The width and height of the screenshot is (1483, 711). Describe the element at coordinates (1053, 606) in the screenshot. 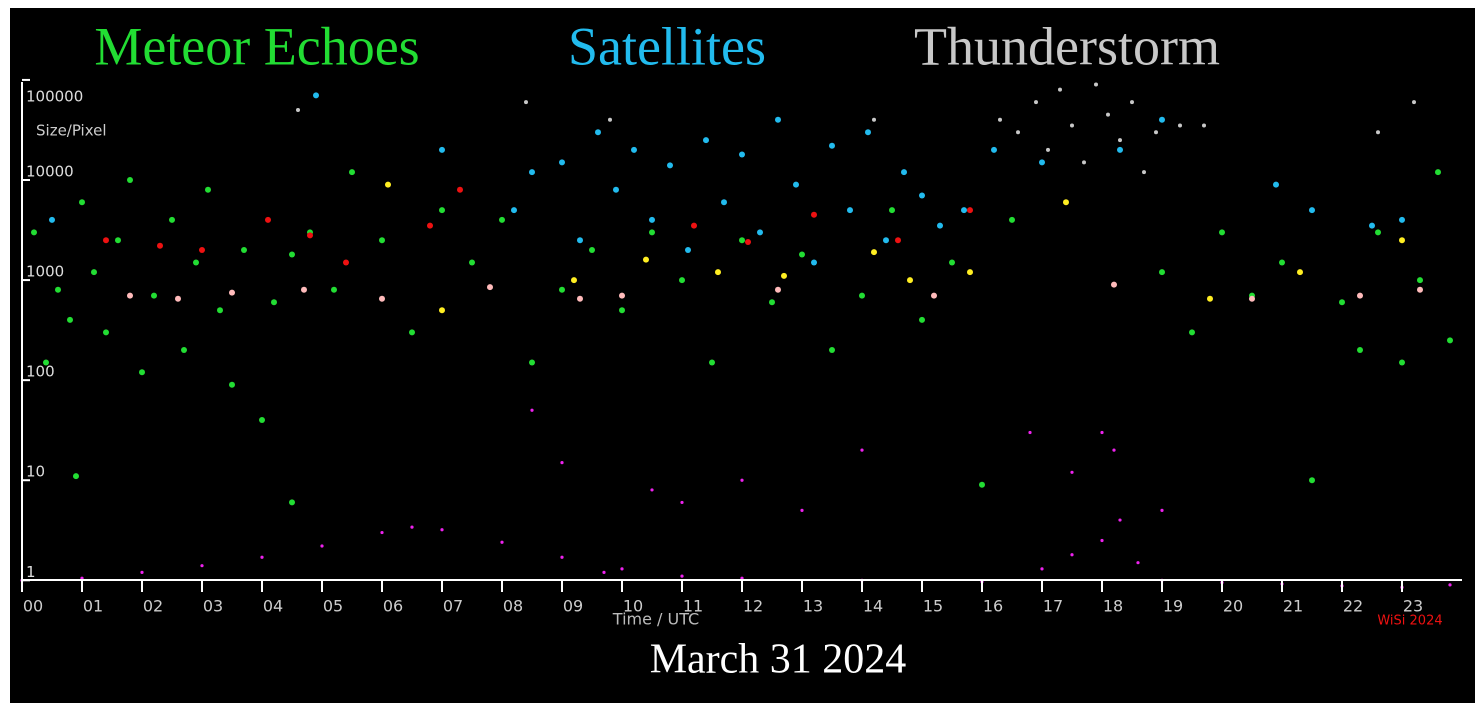

I see `x-tick-label: 17` at that location.